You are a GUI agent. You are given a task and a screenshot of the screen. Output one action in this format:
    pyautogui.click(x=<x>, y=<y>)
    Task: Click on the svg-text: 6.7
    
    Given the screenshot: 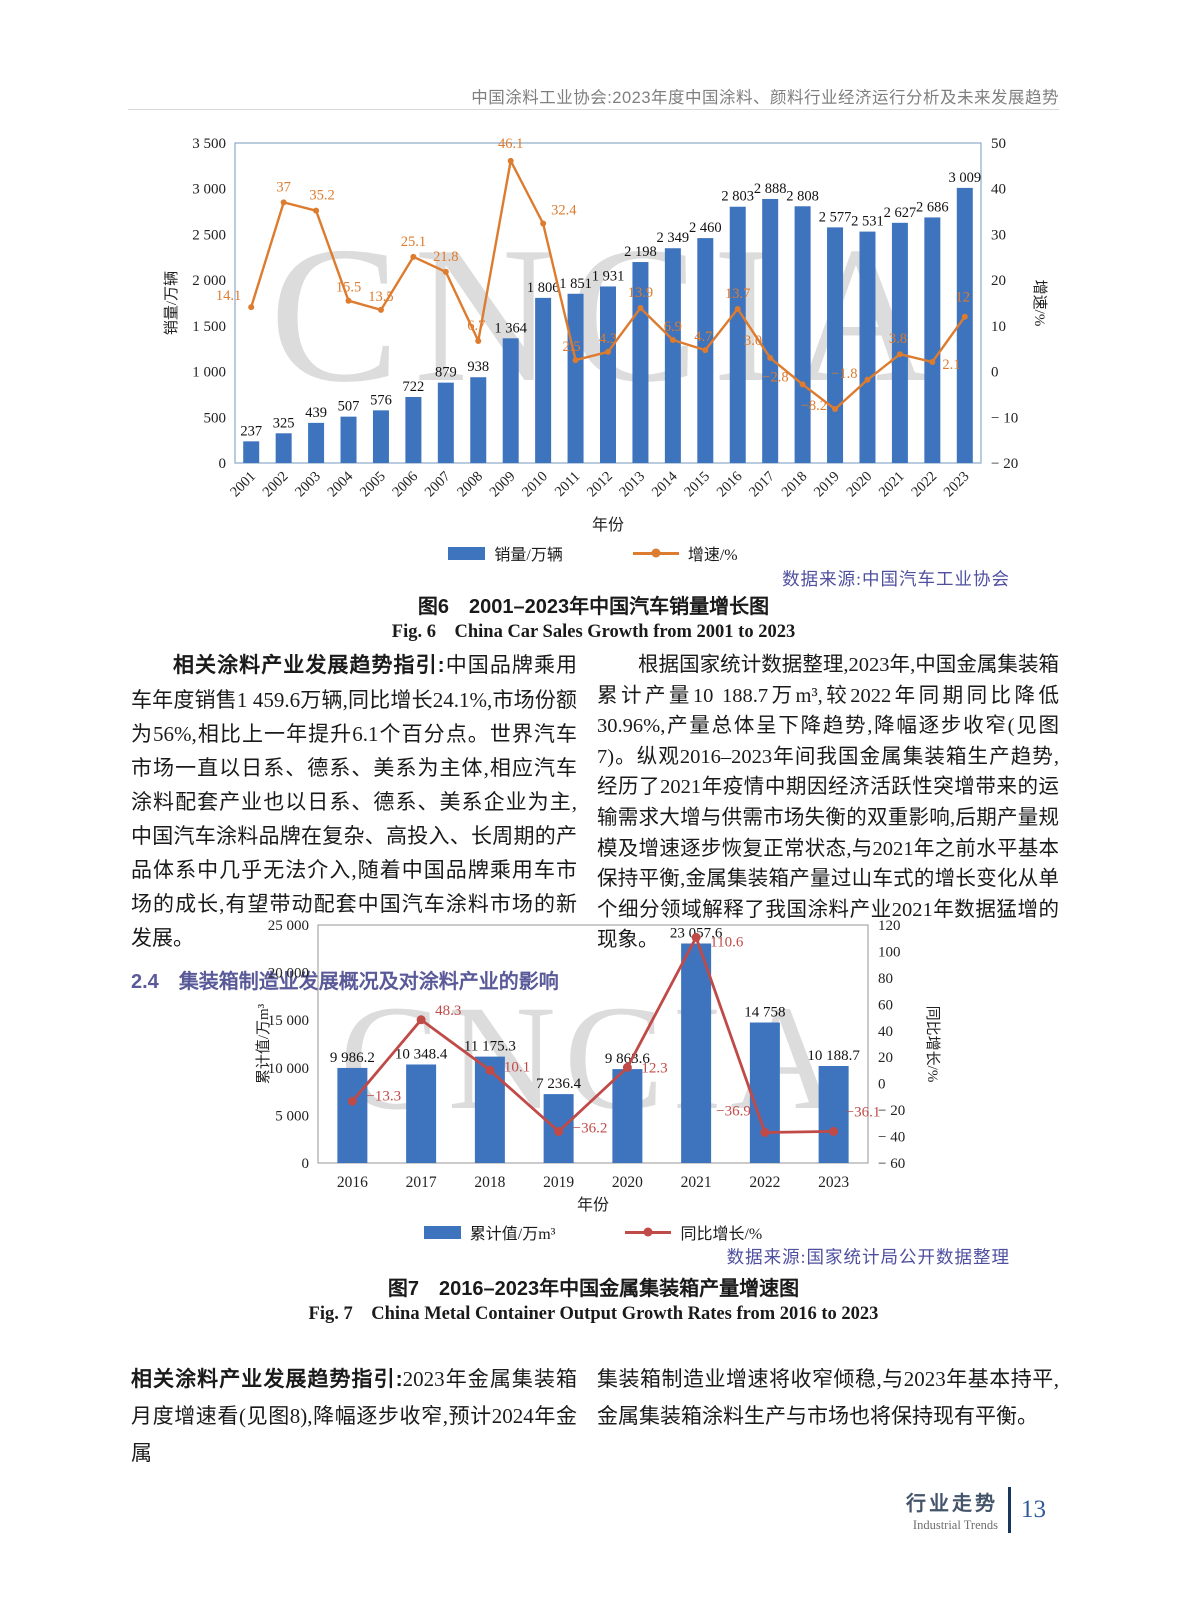 What is the action you would take?
    pyautogui.click(x=476, y=326)
    